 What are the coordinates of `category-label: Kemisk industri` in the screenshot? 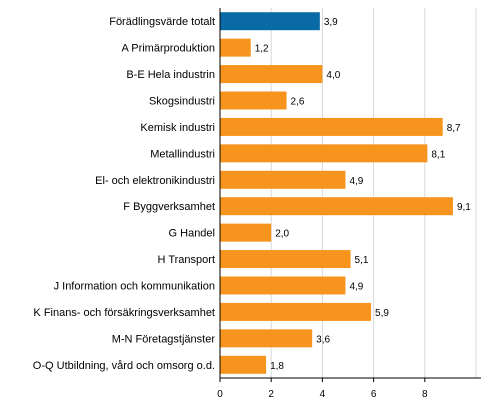 It's located at (177, 128).